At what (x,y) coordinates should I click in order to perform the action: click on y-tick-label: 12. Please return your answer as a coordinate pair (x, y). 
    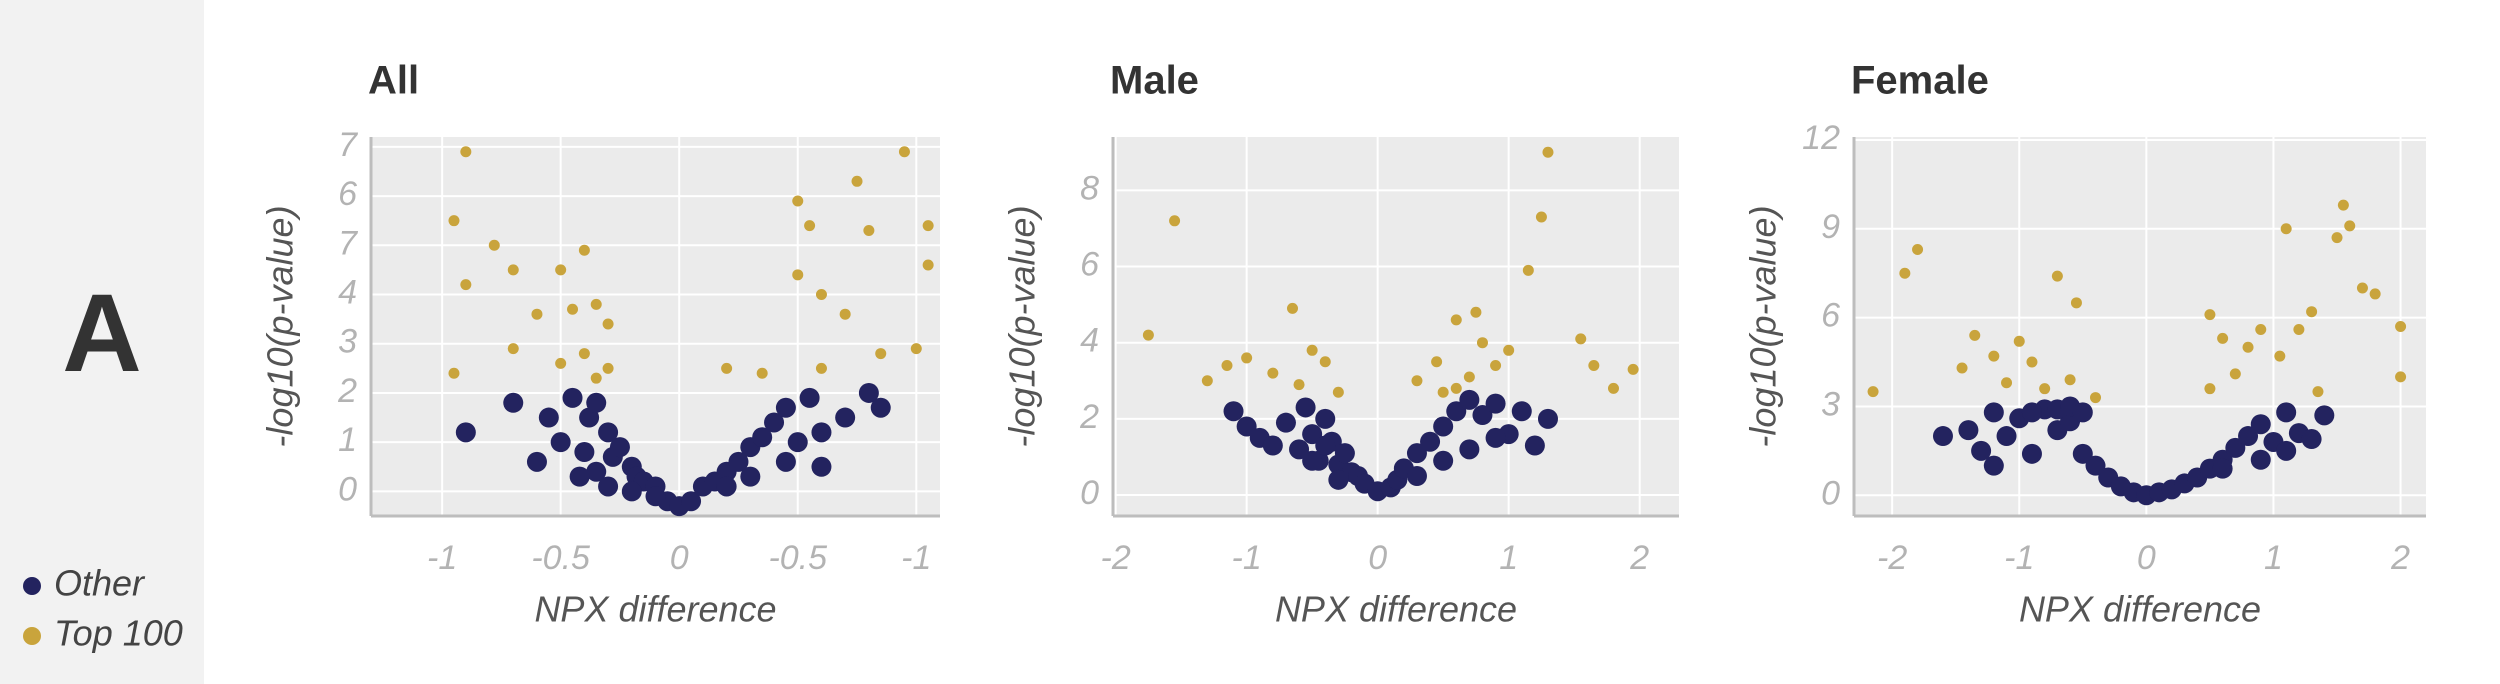
    Looking at the image, I should click on (1821, 138).